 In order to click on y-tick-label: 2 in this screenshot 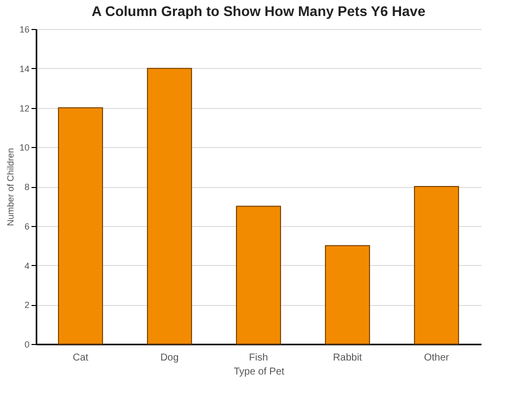, I will do `click(27, 305)`.